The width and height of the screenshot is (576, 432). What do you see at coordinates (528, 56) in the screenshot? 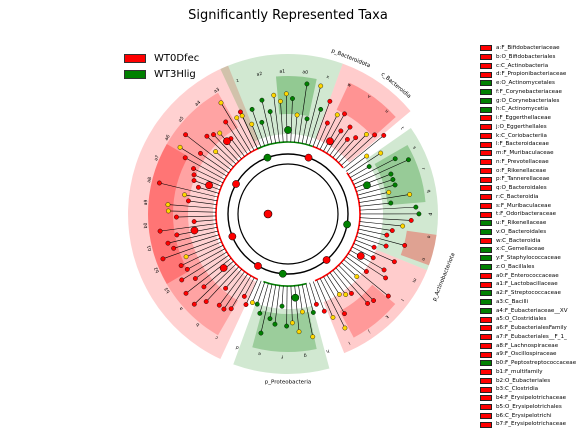
I see `key-taxon-name: O_Bifidobacteriales` at bounding box center [528, 56].